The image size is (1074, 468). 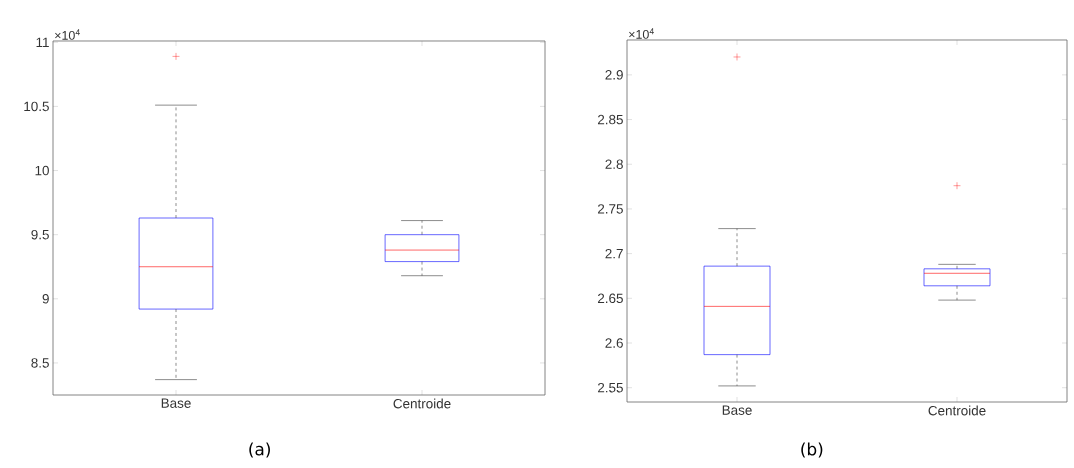 What do you see at coordinates (40, 234) in the screenshot?
I see `y-tick-label: 9.5` at bounding box center [40, 234].